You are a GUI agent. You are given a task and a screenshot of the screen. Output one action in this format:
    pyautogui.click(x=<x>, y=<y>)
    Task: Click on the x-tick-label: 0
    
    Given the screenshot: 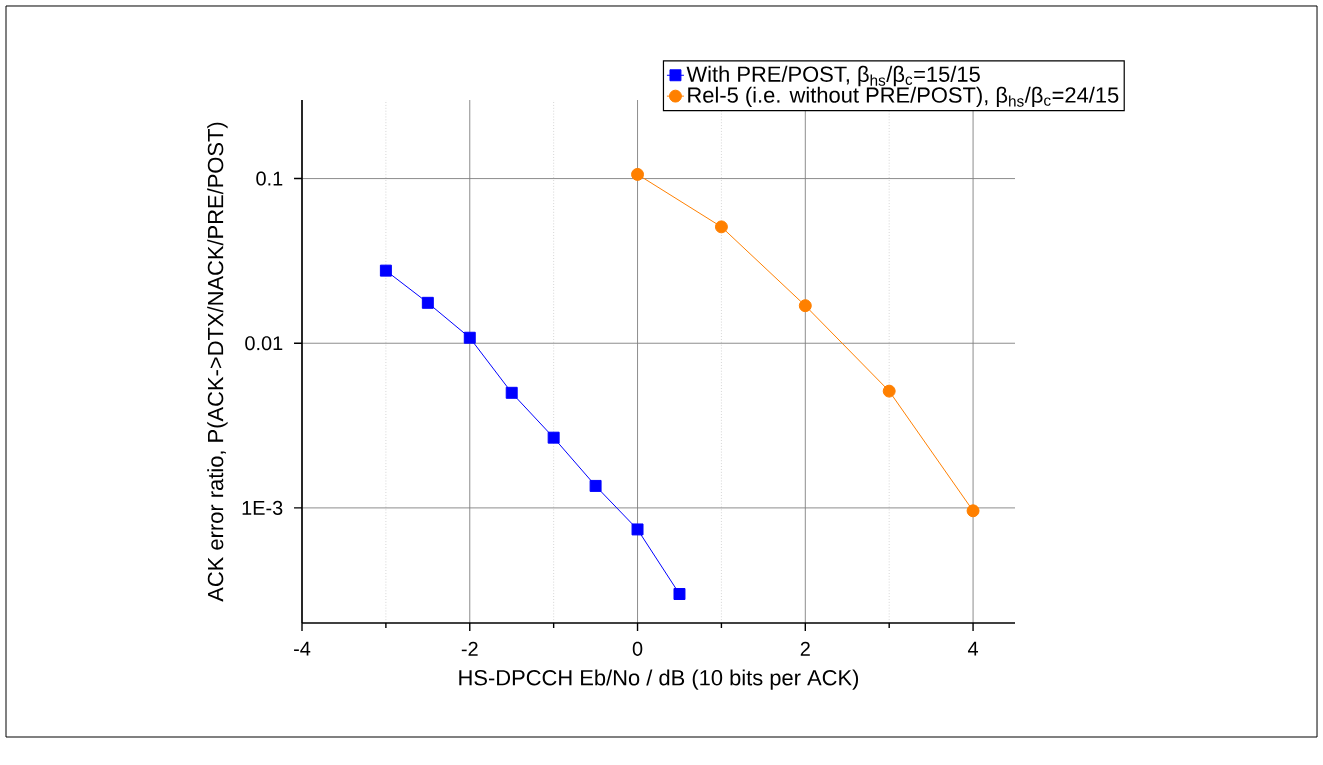 What is the action you would take?
    pyautogui.click(x=637, y=648)
    